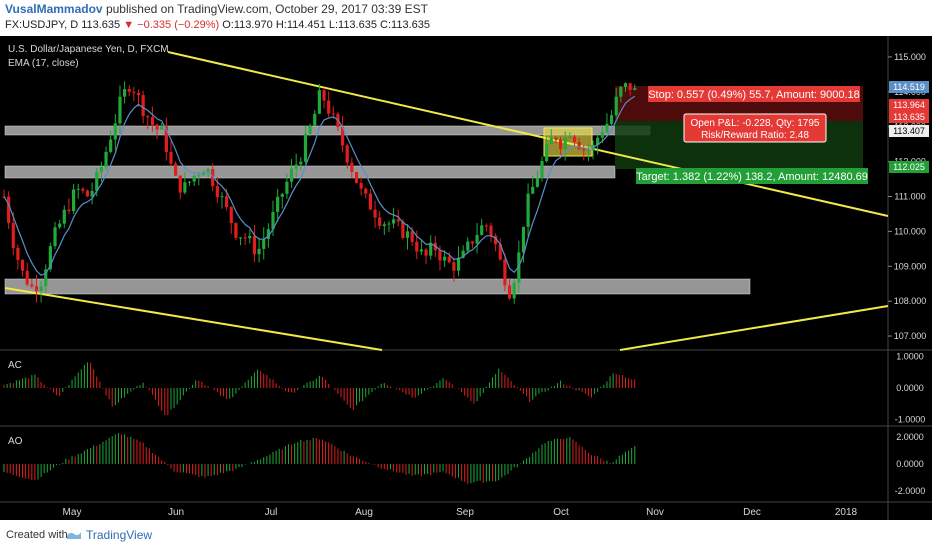 This screenshot has height=550, width=932. I want to click on pl-label-box, so click(755, 128).